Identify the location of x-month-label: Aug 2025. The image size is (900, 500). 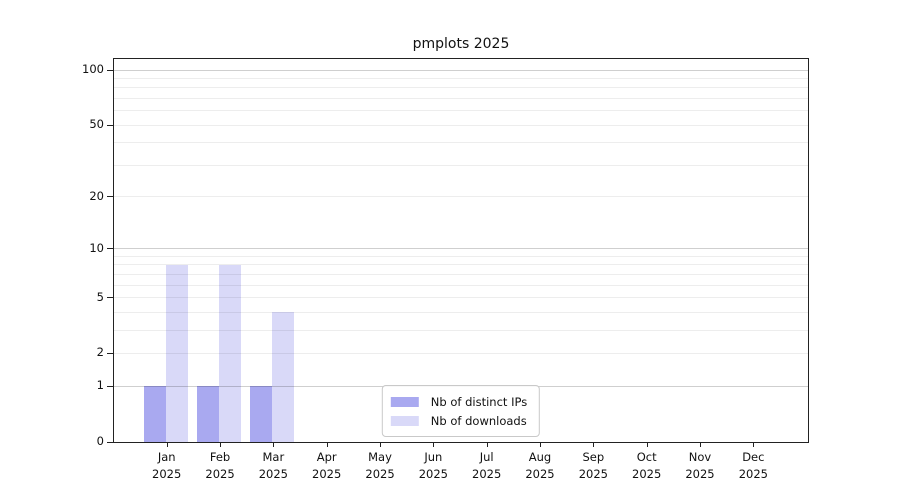
(540, 466).